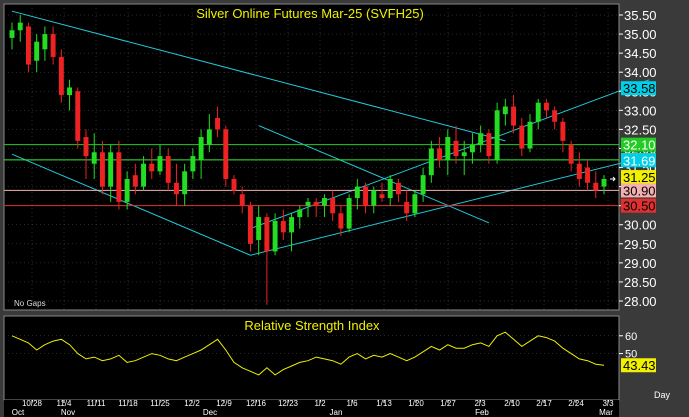 The width and height of the screenshot is (689, 417). I want to click on y-tick-label: 30.00, so click(640, 225).